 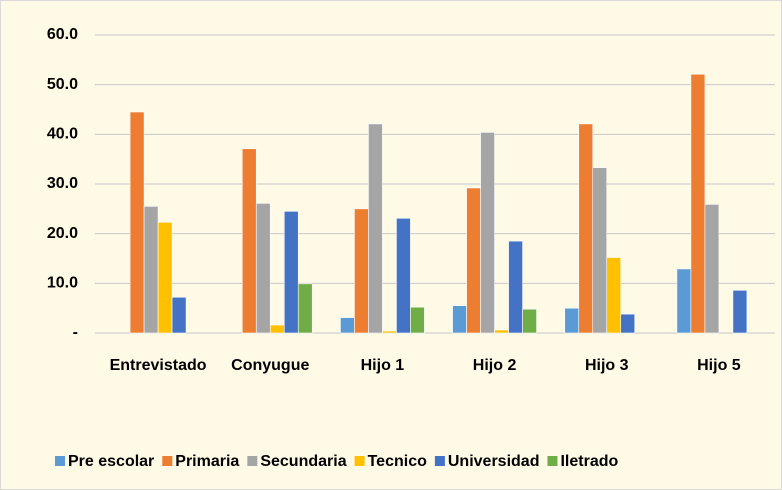 What do you see at coordinates (270, 365) in the screenshot?
I see `x-tick-label: Conyugue` at bounding box center [270, 365].